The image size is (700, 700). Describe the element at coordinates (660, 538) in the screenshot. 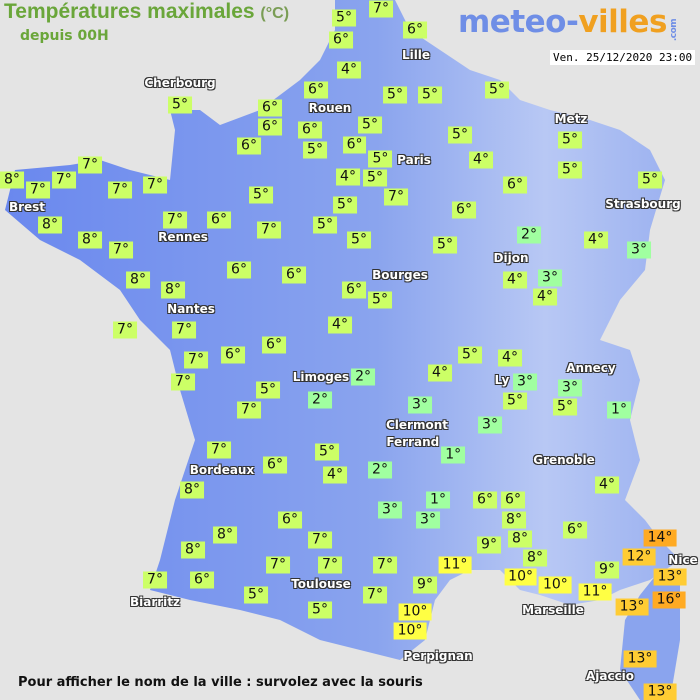

I see `temperature-marker: 14°` at that location.